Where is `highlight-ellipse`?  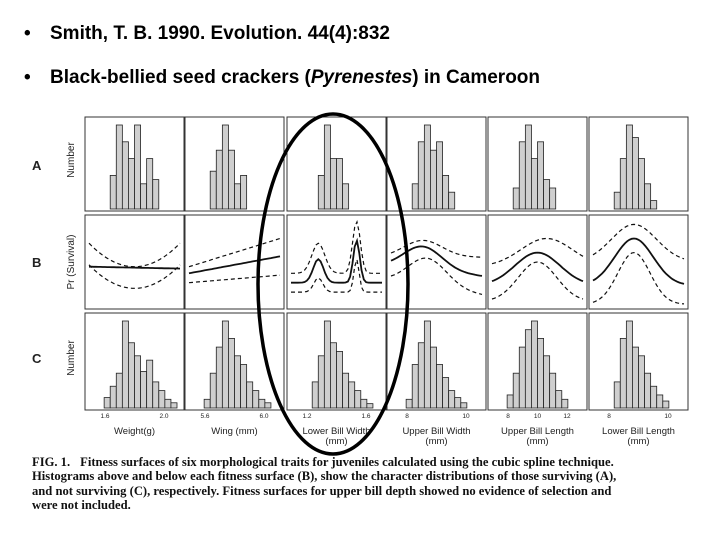
highlight-ellipse is located at coordinates (333, 284).